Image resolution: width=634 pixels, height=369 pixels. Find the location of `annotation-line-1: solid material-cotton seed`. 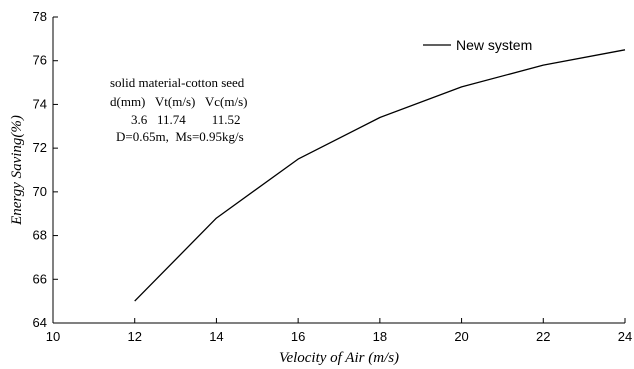

annotation-line-1: solid material-cotton seed is located at coordinates (177, 82).